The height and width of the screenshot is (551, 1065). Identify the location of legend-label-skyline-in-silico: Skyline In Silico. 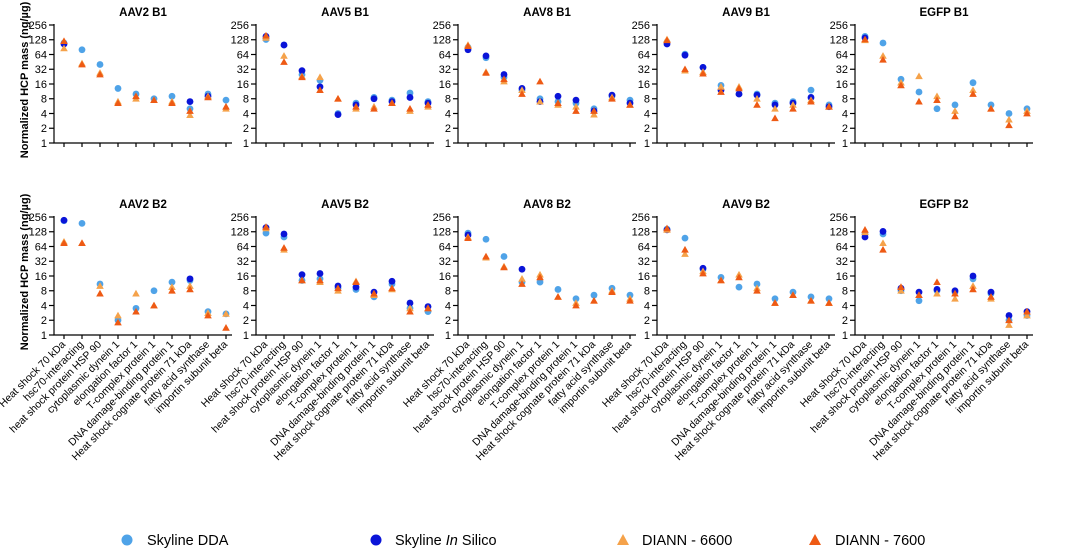
(446, 541).